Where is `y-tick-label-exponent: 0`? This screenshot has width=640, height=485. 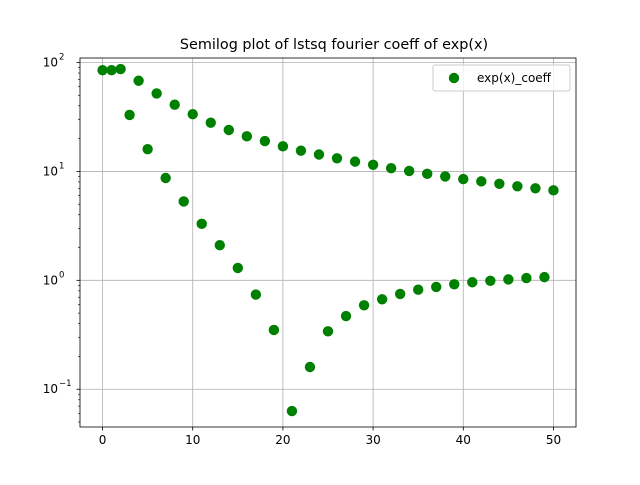
y-tick-label-exponent: 0 is located at coordinates (61, 275).